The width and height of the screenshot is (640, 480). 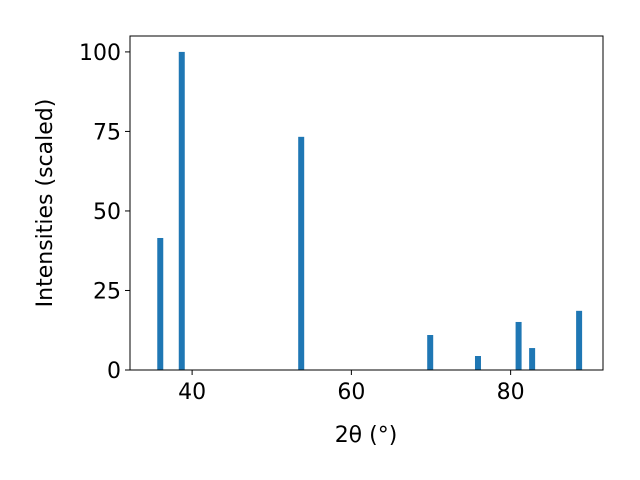 I want to click on x-tick-label: 40, so click(x=192, y=392).